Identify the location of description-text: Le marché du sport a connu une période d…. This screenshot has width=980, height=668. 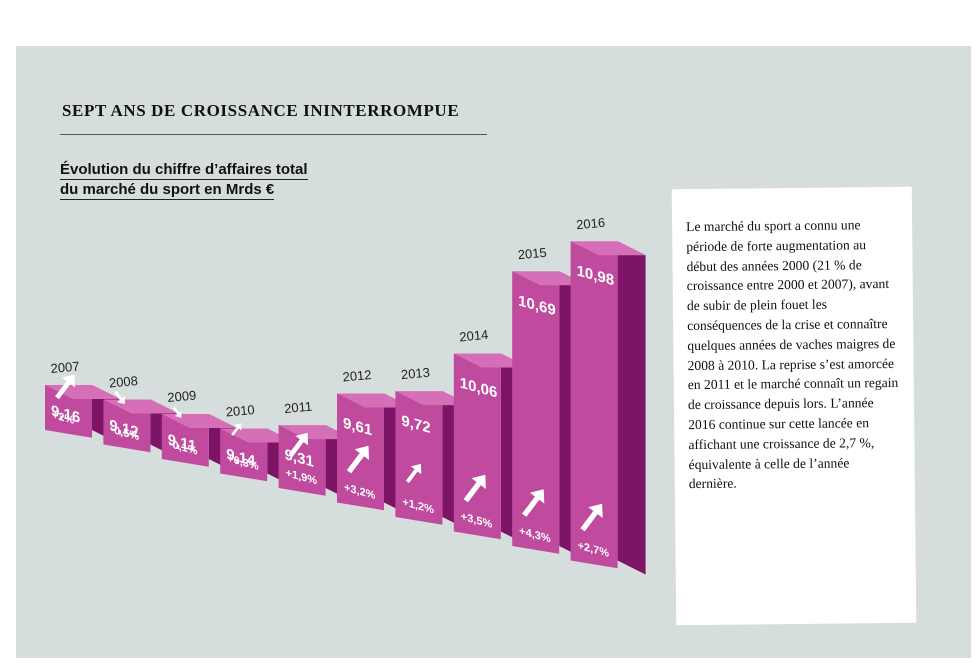
(792, 354).